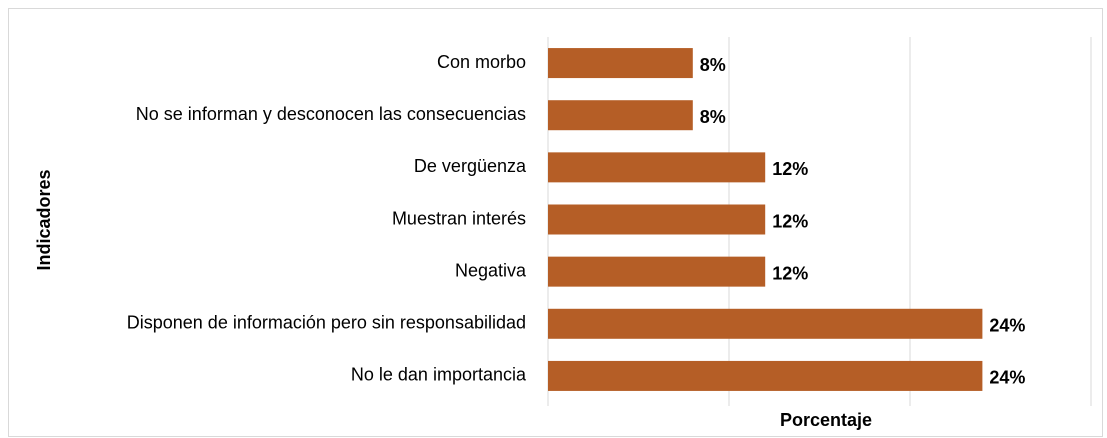 This screenshot has height=438, width=1107. I want to click on y-tick-label: No le dan importancia, so click(439, 375).